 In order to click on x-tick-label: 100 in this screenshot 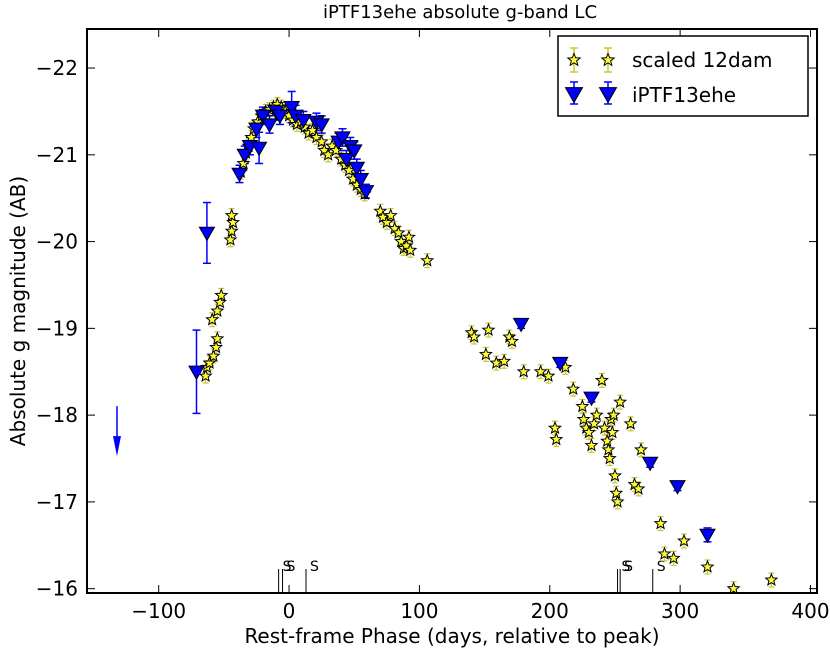, I will do `click(419, 611)`.